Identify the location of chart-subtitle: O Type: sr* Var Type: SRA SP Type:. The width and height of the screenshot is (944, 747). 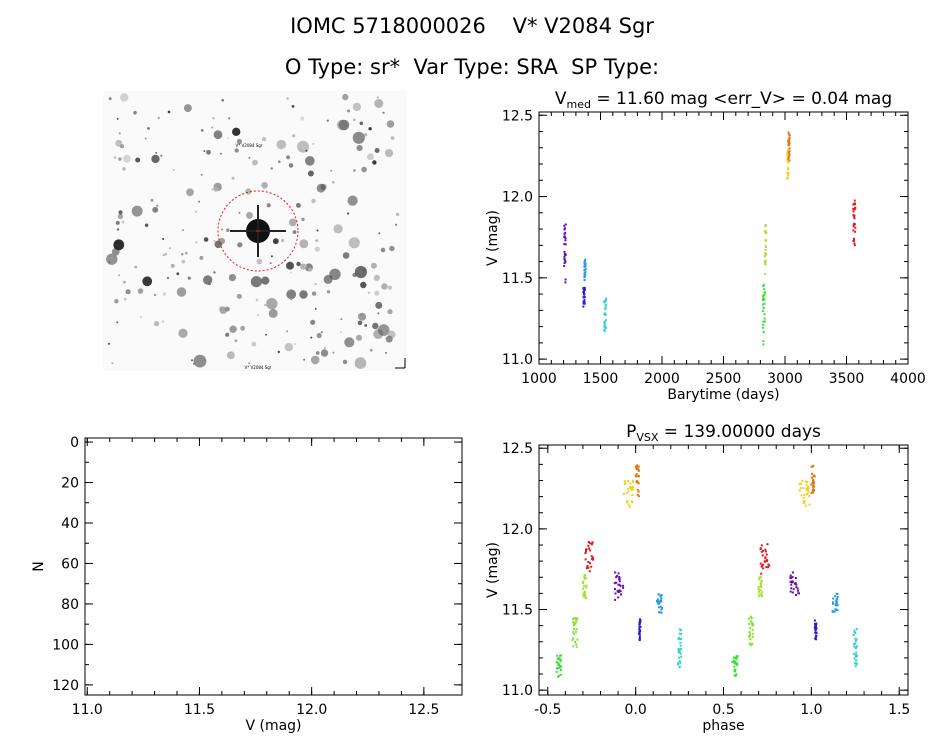
(472, 67).